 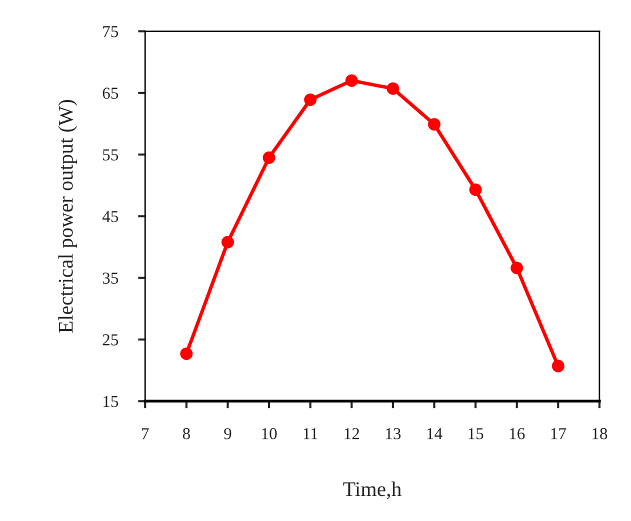 What do you see at coordinates (110, 32) in the screenshot?
I see `y-tick-label: 75` at bounding box center [110, 32].